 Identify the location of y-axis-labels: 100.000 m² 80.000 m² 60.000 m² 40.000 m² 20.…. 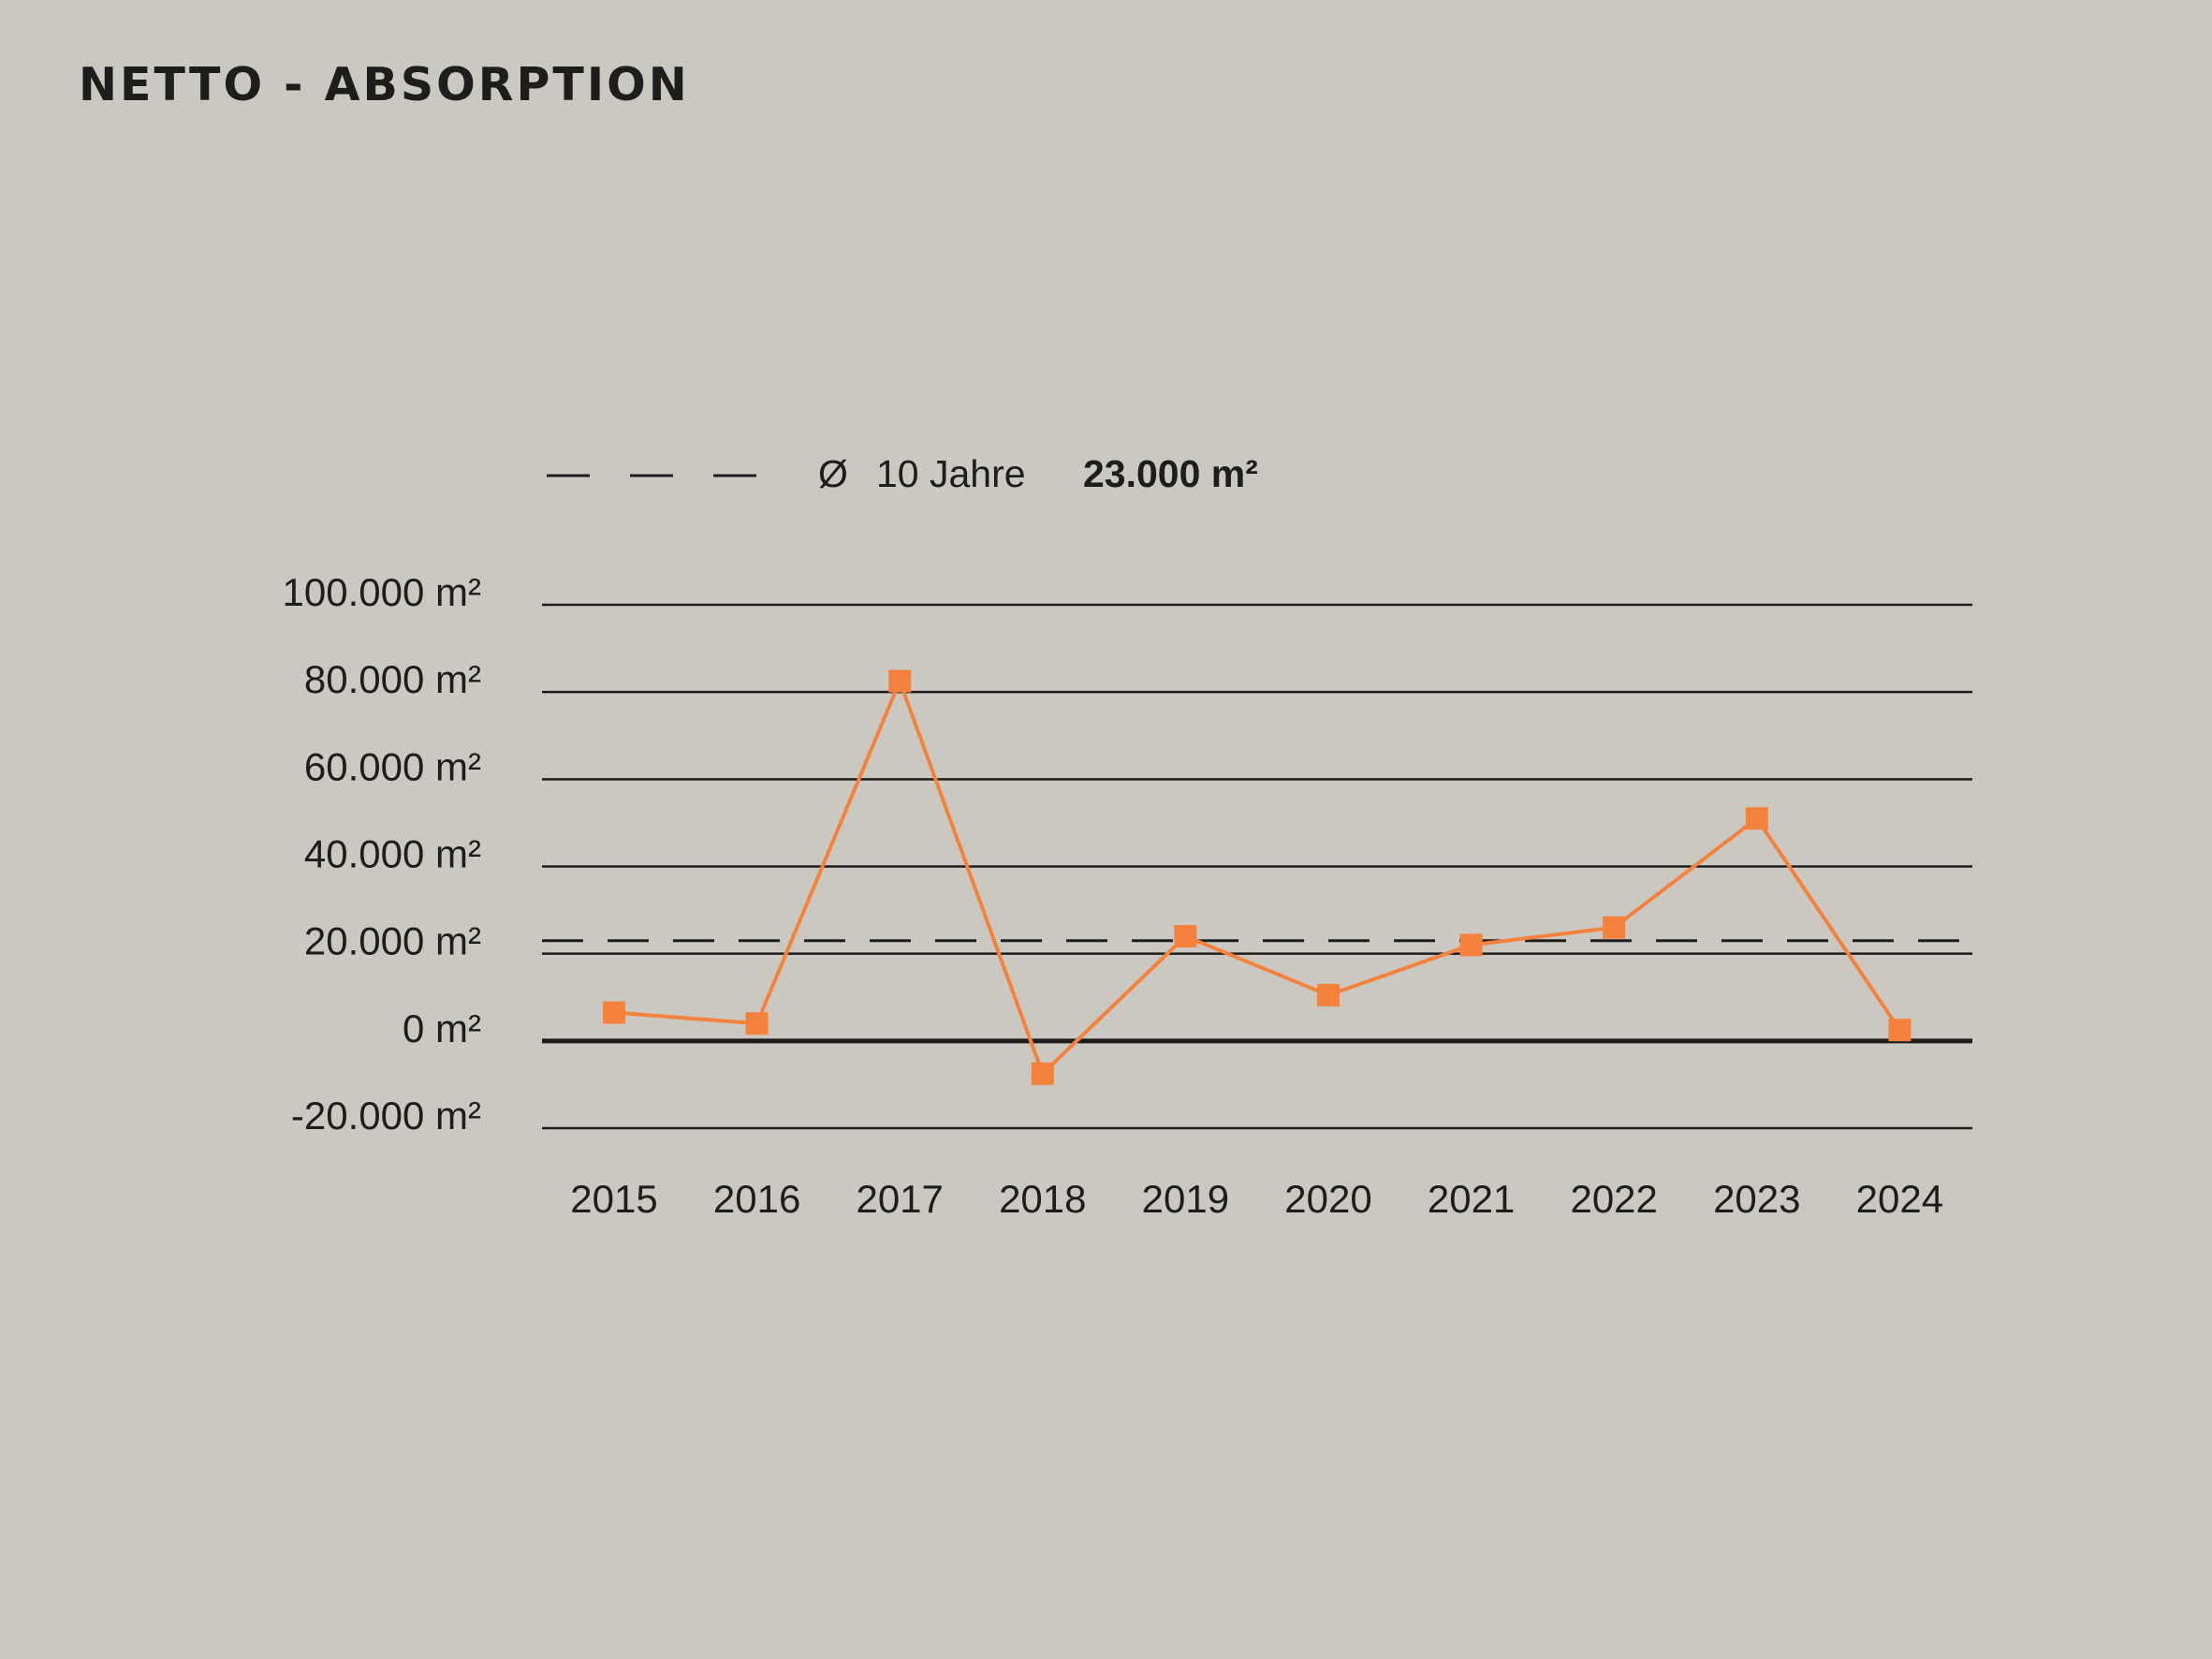
(382, 854).